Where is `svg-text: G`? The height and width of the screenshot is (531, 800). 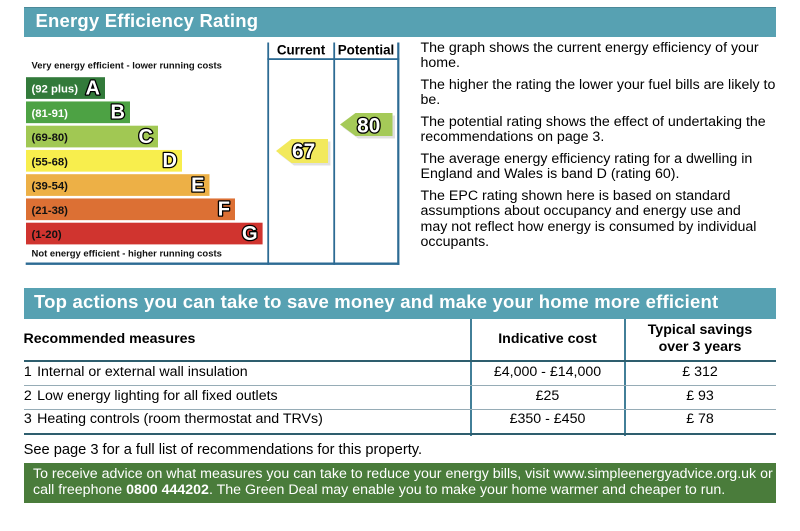
svg-text: G is located at coordinates (250, 234).